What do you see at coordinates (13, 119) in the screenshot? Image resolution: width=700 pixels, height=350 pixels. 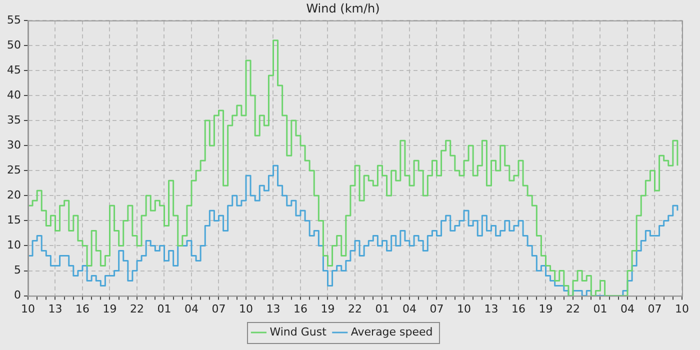 I see `y-tick-label: 35` at bounding box center [13, 119].